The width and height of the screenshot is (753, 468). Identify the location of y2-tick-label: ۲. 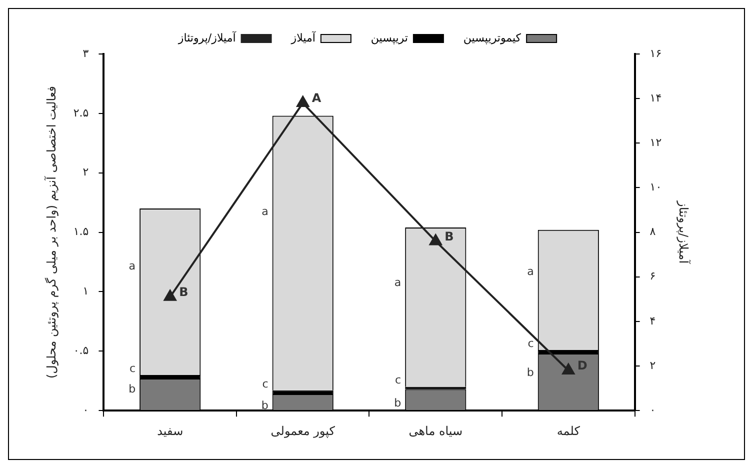
(653, 365).